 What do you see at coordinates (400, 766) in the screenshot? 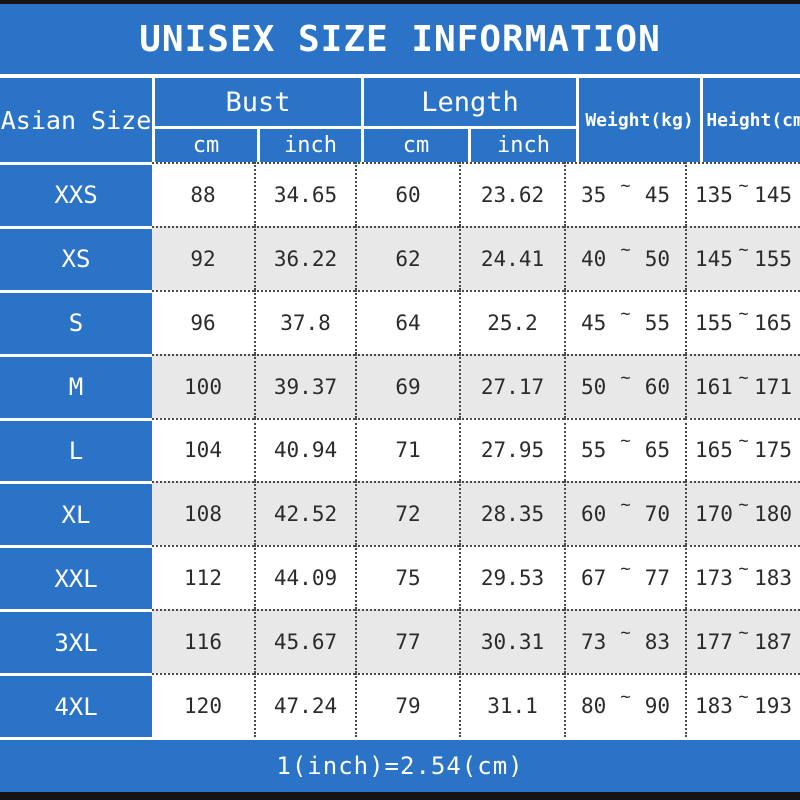
I see `conversion-note: 1(inch)=2.54(cm)` at bounding box center [400, 766].